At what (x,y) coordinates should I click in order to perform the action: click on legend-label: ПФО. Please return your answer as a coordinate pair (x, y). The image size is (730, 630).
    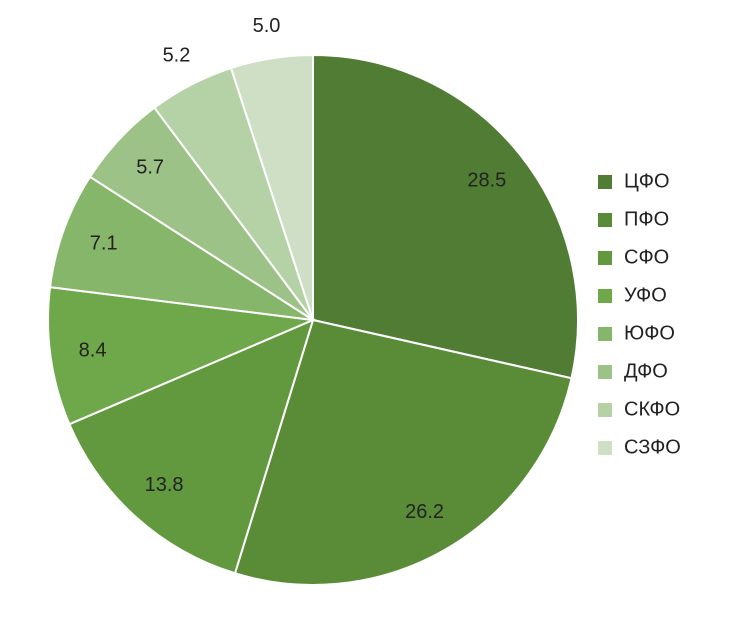
    Looking at the image, I should click on (646, 219).